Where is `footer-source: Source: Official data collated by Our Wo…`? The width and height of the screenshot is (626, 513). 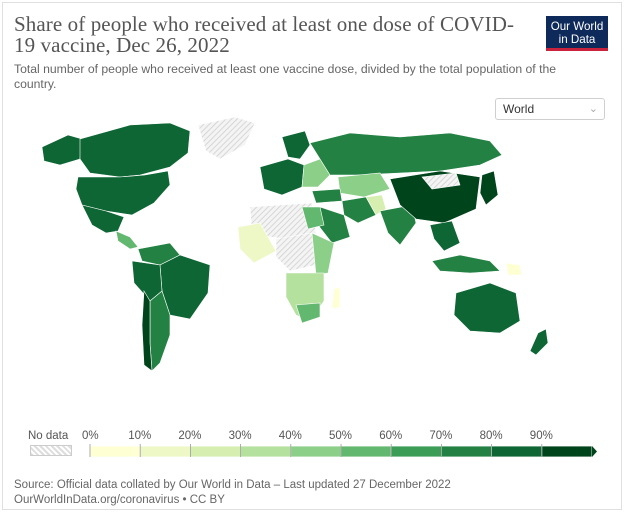
footer-source: Source: Official data collated by Our Wo… is located at coordinates (232, 485).